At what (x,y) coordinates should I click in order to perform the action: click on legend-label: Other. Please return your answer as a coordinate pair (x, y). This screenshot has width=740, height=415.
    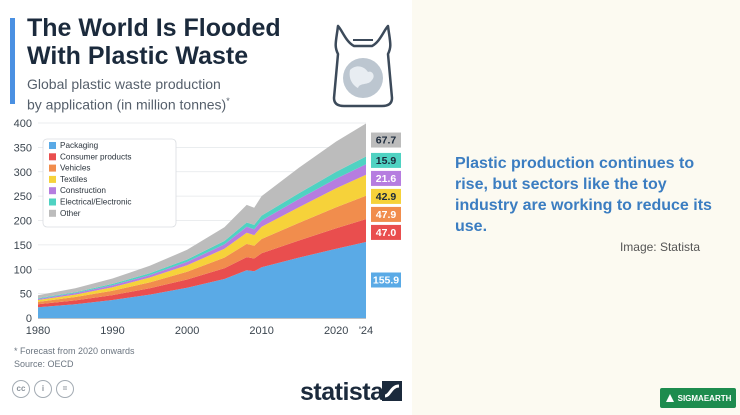
    Looking at the image, I should click on (70, 213).